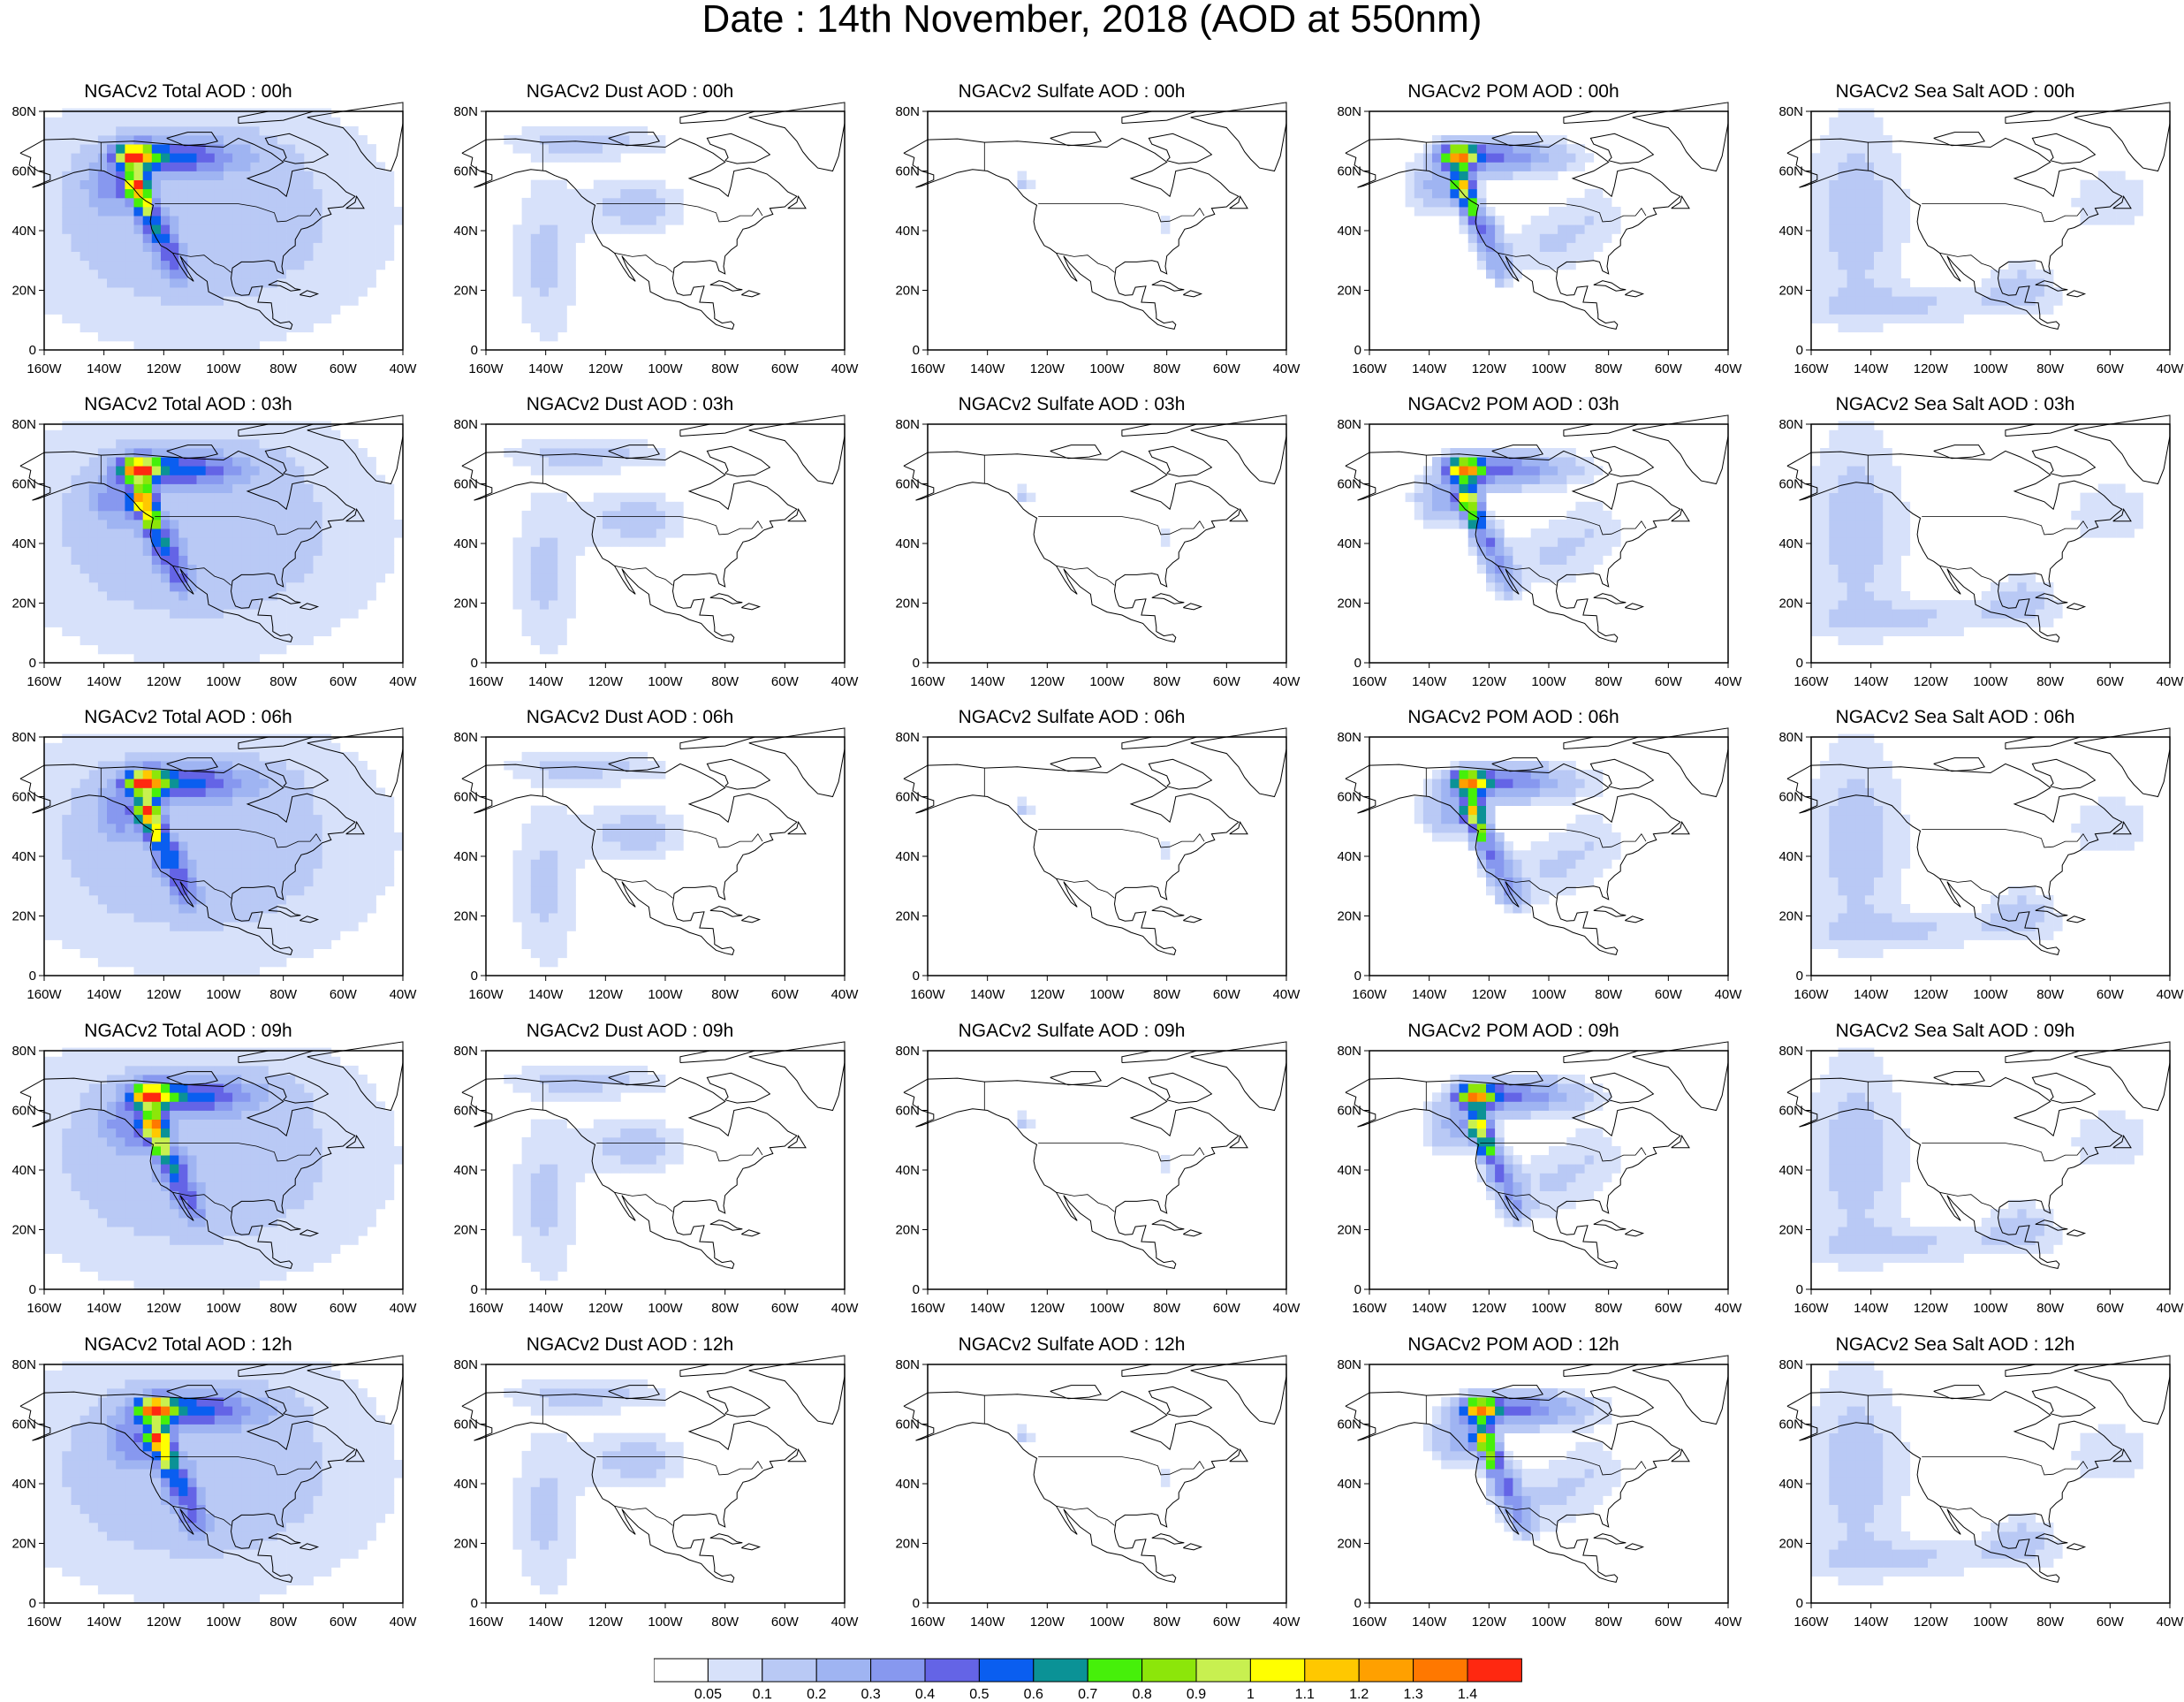  Describe the element at coordinates (1729, 681) in the screenshot. I see `lon-tick-label: 40W` at that location.